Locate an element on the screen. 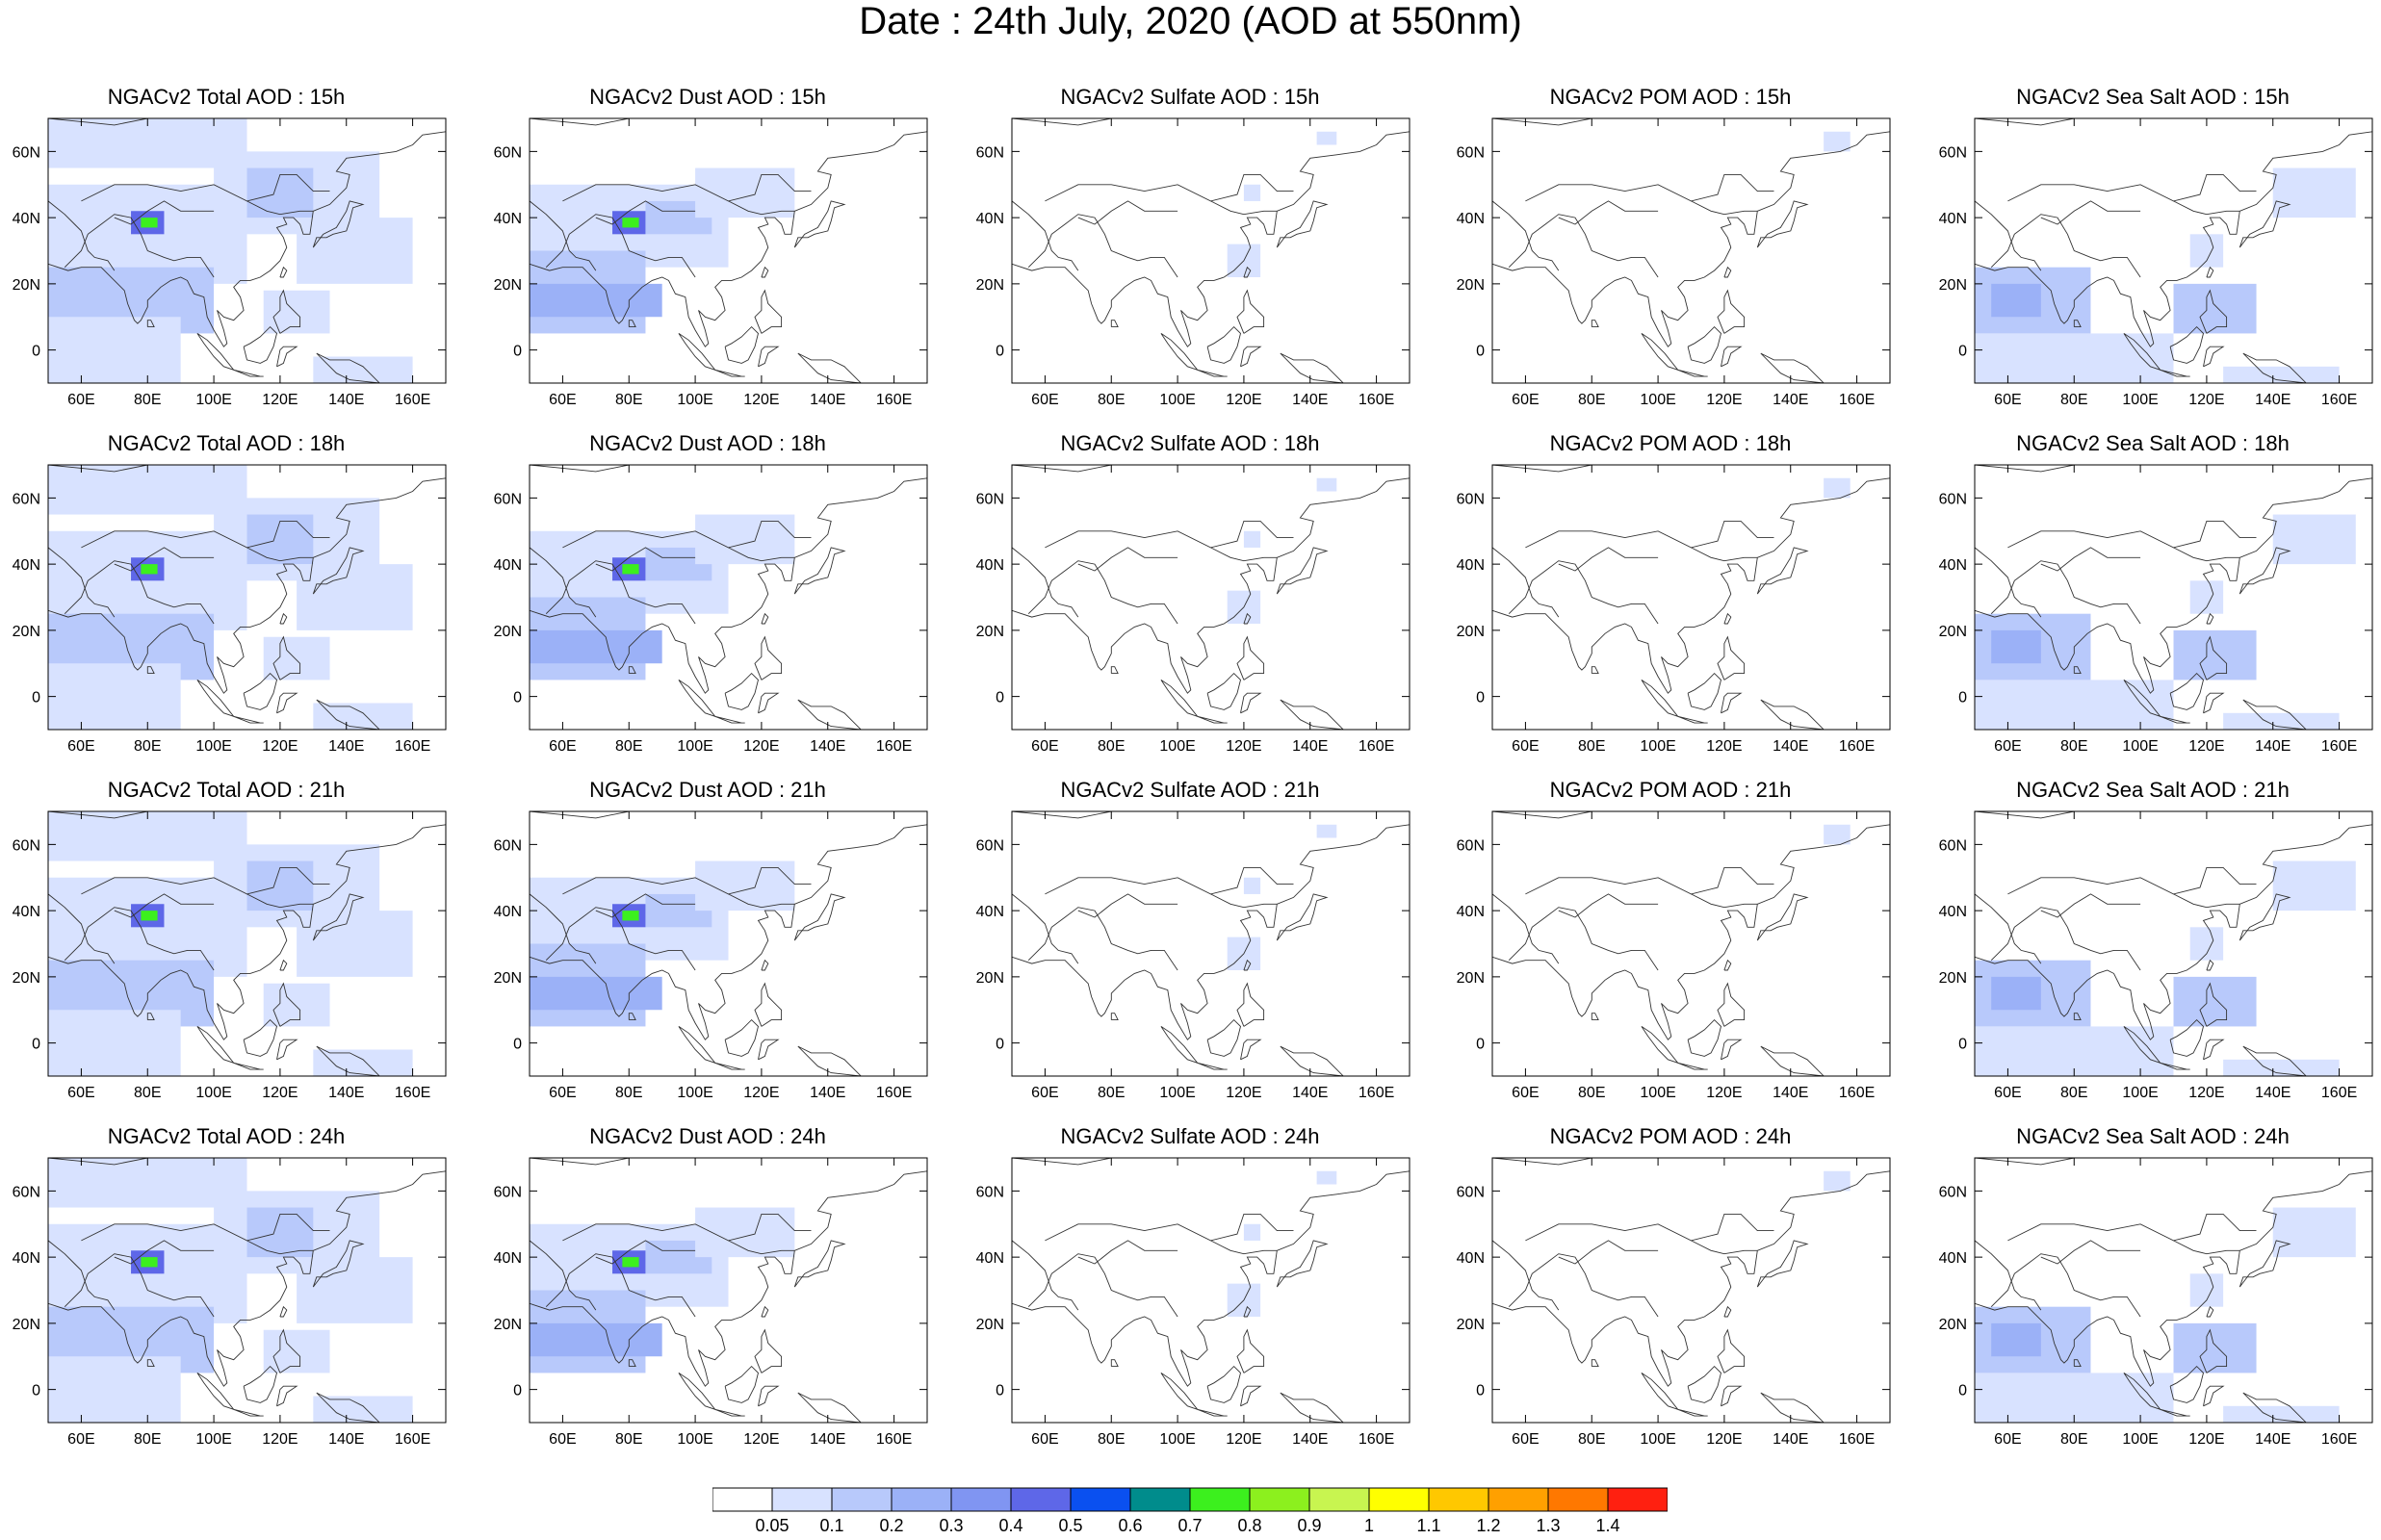 This screenshot has height=1540, width=2381. lon-tick-label: 120E is located at coordinates (2206, 1439).